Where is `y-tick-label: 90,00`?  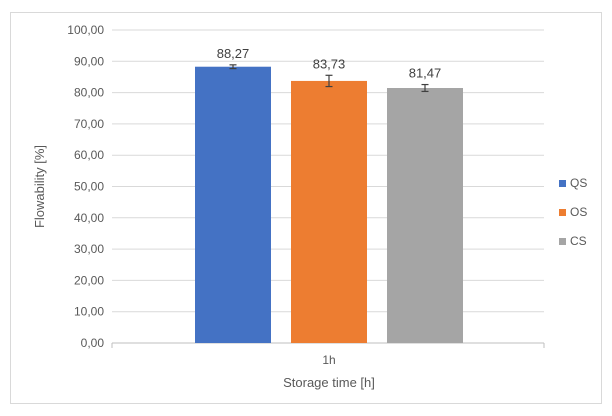 y-tick-label: 90,00 is located at coordinates (89, 61).